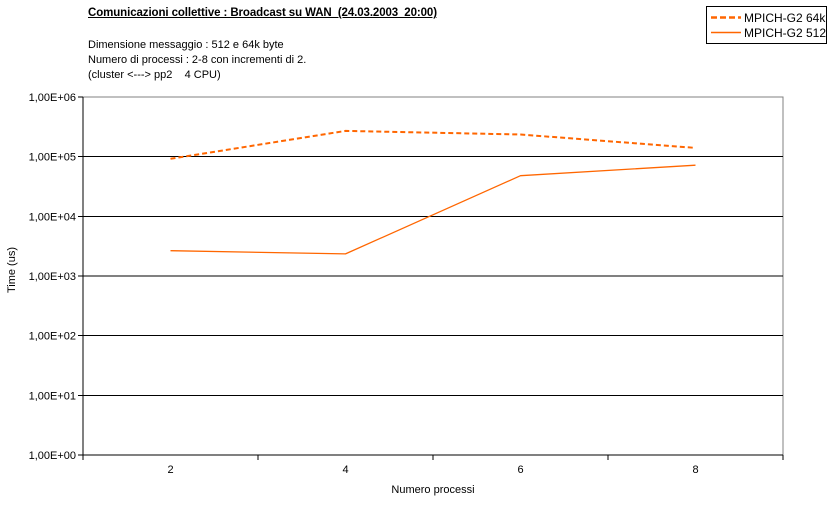  I want to click on chart-legend: MPICH-G2 64k MPICH-G2 512, so click(766, 25).